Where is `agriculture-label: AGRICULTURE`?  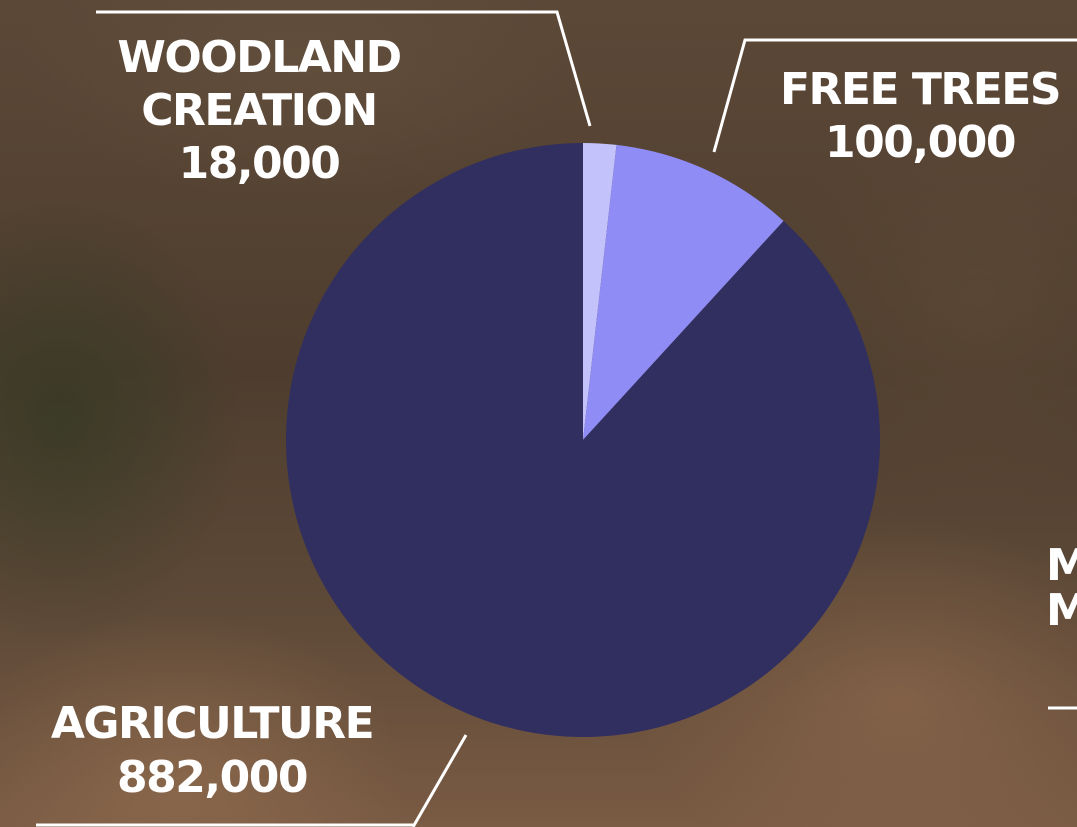
agriculture-label: AGRICULTURE is located at coordinates (212, 723).